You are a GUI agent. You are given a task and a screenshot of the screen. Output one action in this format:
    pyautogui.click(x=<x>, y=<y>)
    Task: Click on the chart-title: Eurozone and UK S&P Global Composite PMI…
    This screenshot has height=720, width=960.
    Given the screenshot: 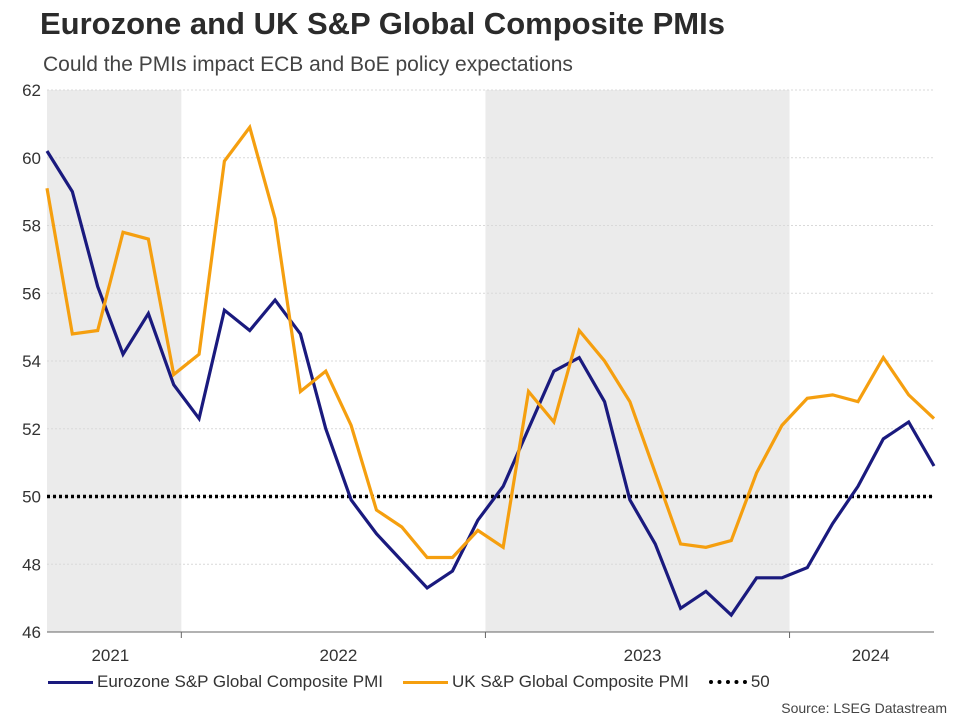 What is the action you would take?
    pyautogui.click(x=382, y=23)
    